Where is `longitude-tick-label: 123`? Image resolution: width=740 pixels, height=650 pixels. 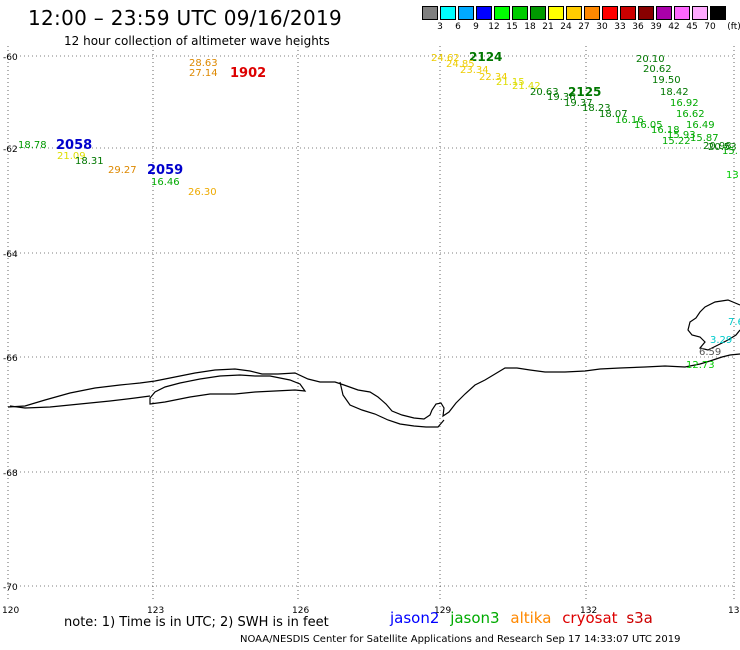 longitude-tick-label: 123 is located at coordinates (155, 611).